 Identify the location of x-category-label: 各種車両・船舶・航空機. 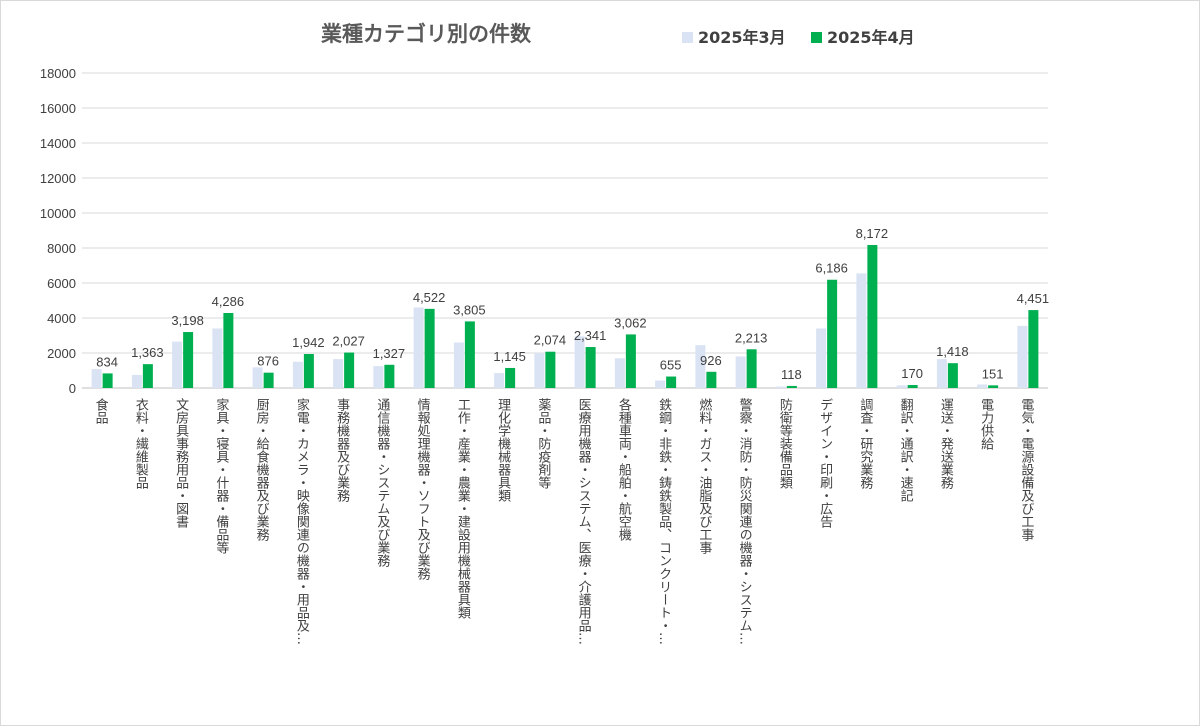
(624, 469).